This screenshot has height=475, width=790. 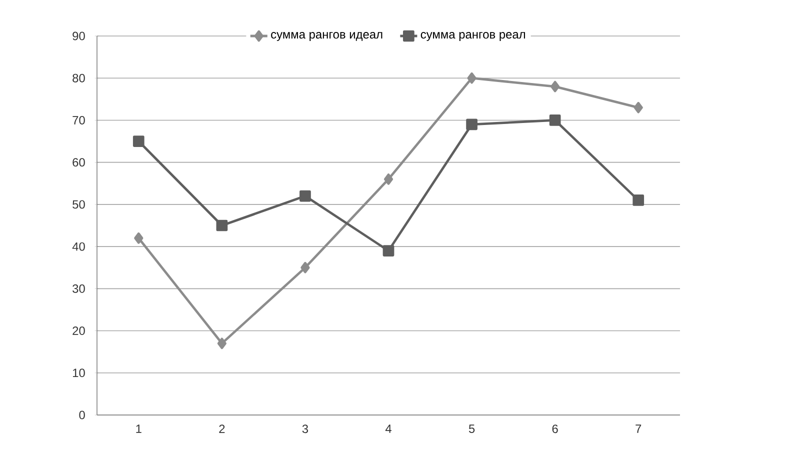 I want to click on x-tick-label: 1, so click(x=139, y=428).